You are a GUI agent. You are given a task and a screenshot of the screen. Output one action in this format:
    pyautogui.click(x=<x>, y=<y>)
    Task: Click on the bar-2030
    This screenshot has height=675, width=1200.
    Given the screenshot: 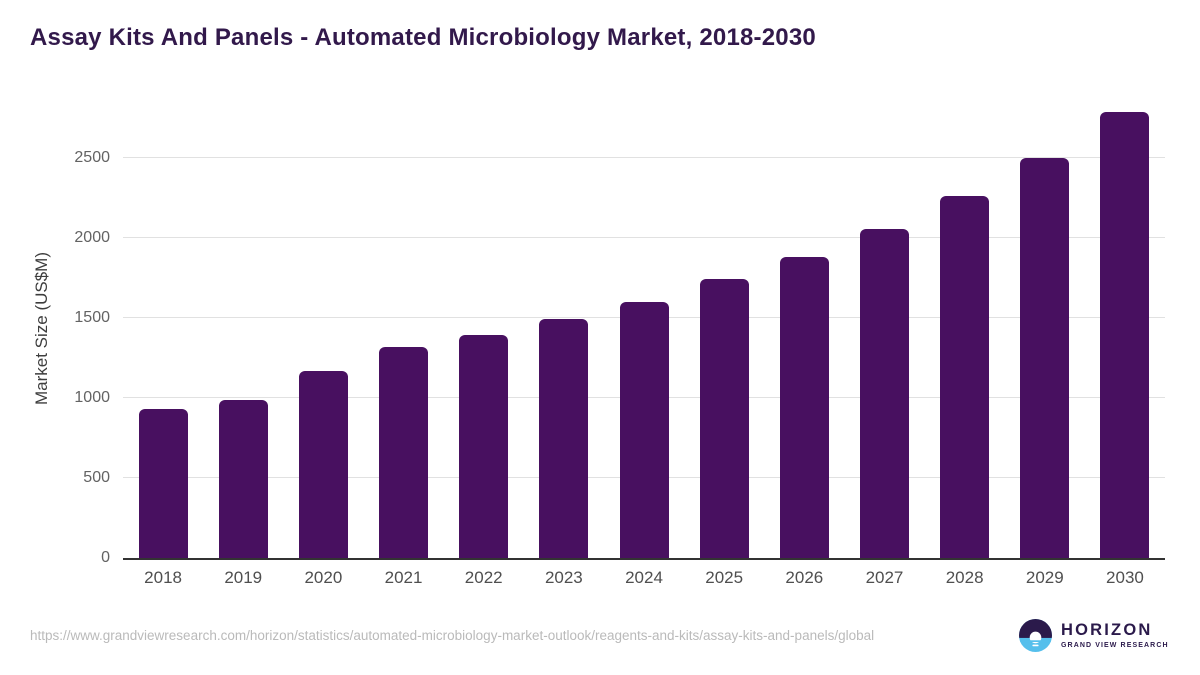 What is the action you would take?
    pyautogui.click(x=1125, y=335)
    